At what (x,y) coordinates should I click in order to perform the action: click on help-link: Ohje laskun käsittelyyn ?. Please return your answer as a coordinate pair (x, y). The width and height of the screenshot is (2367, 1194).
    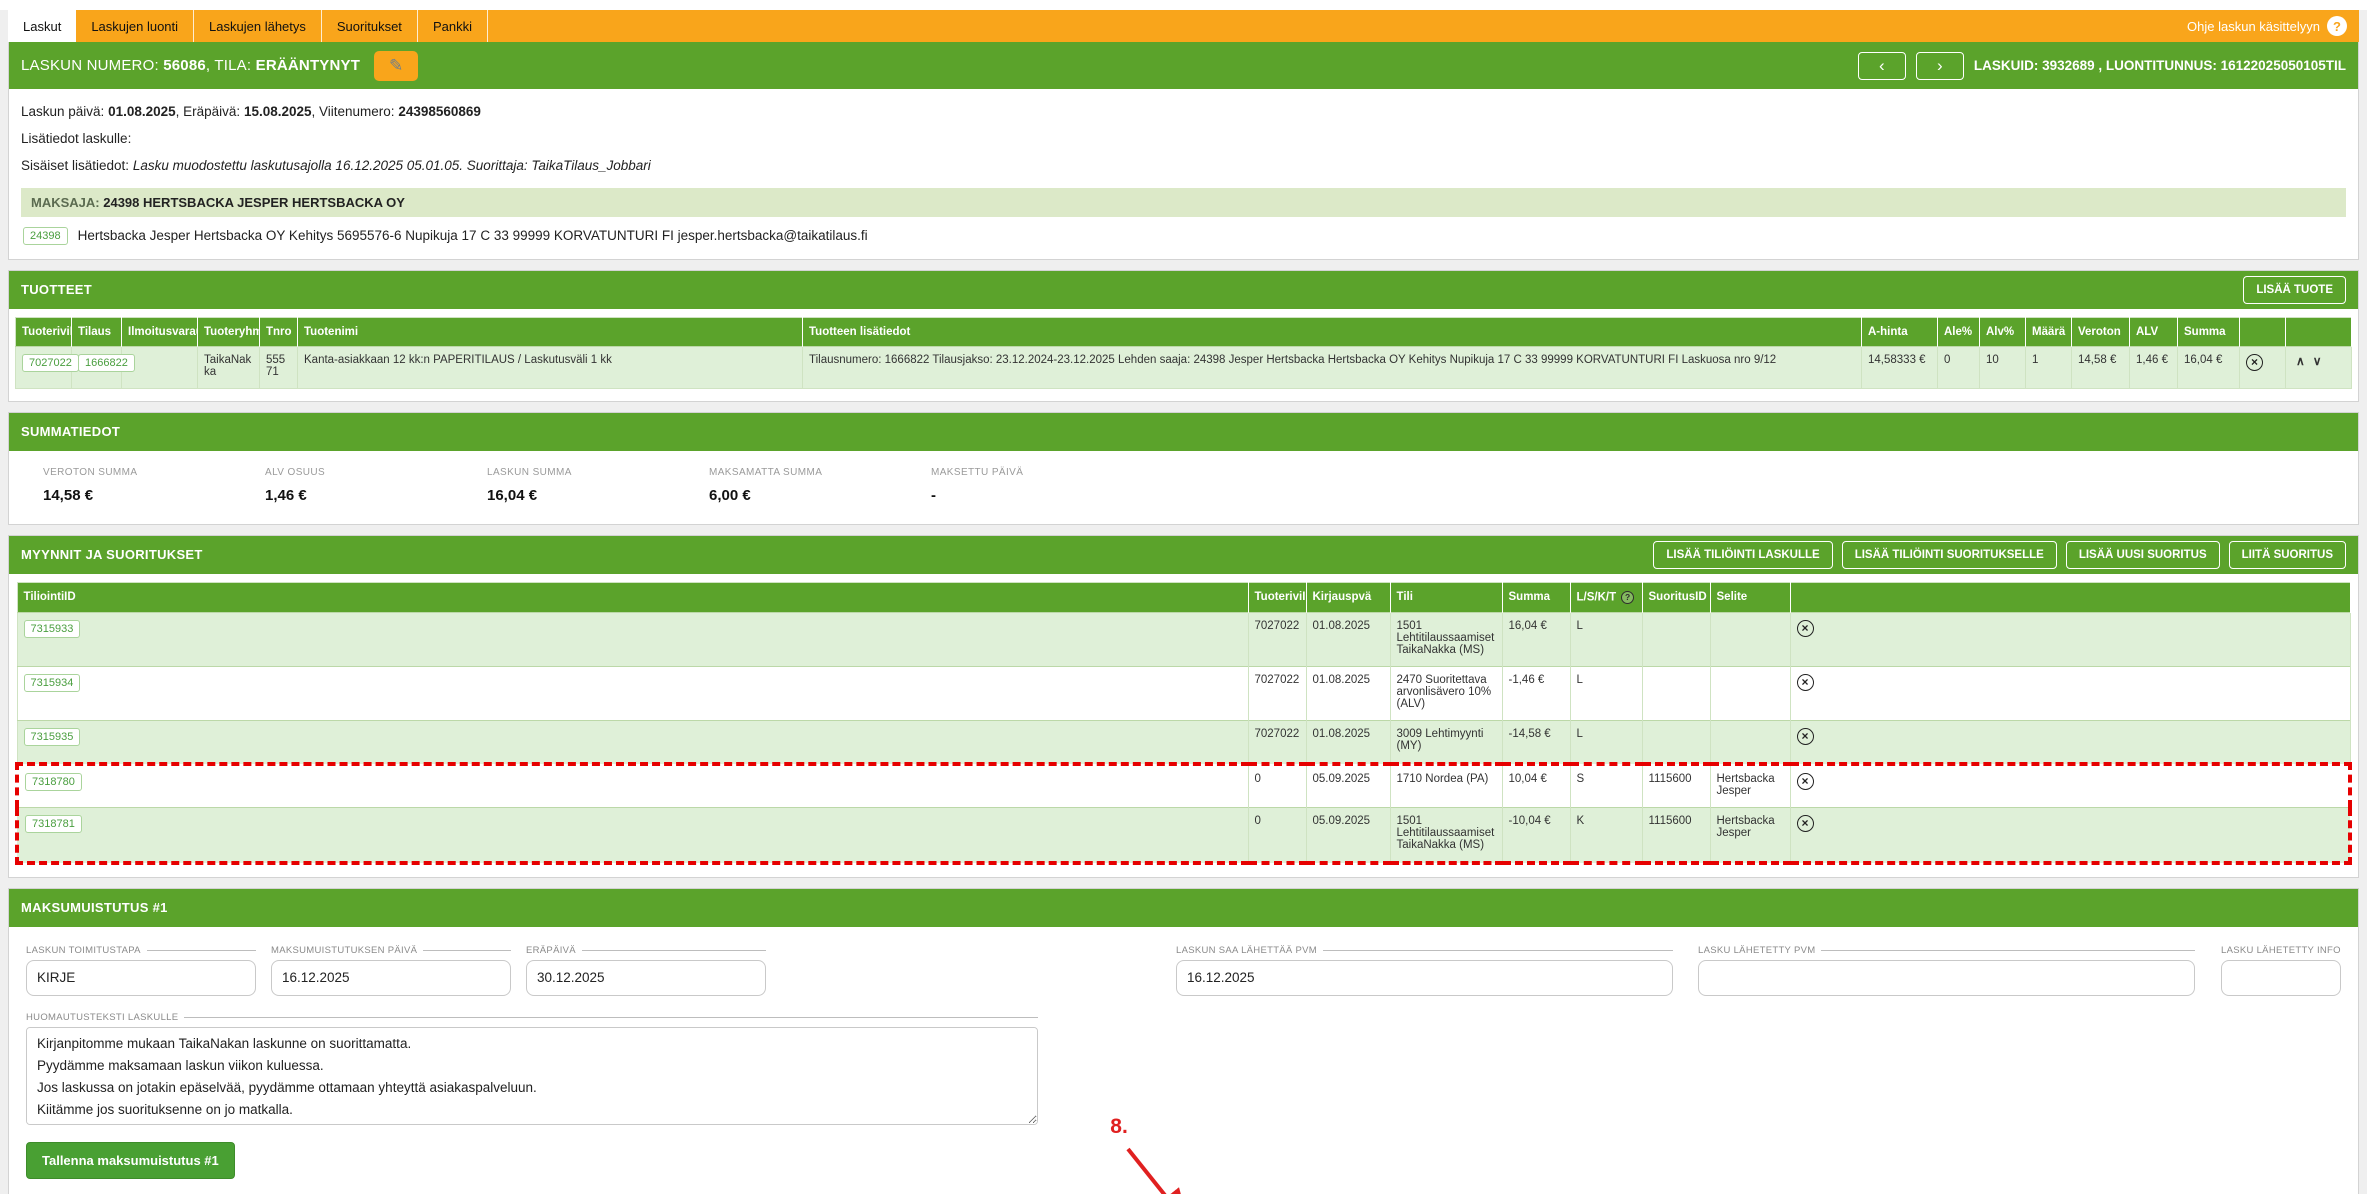
    Looking at the image, I should click on (2273, 26).